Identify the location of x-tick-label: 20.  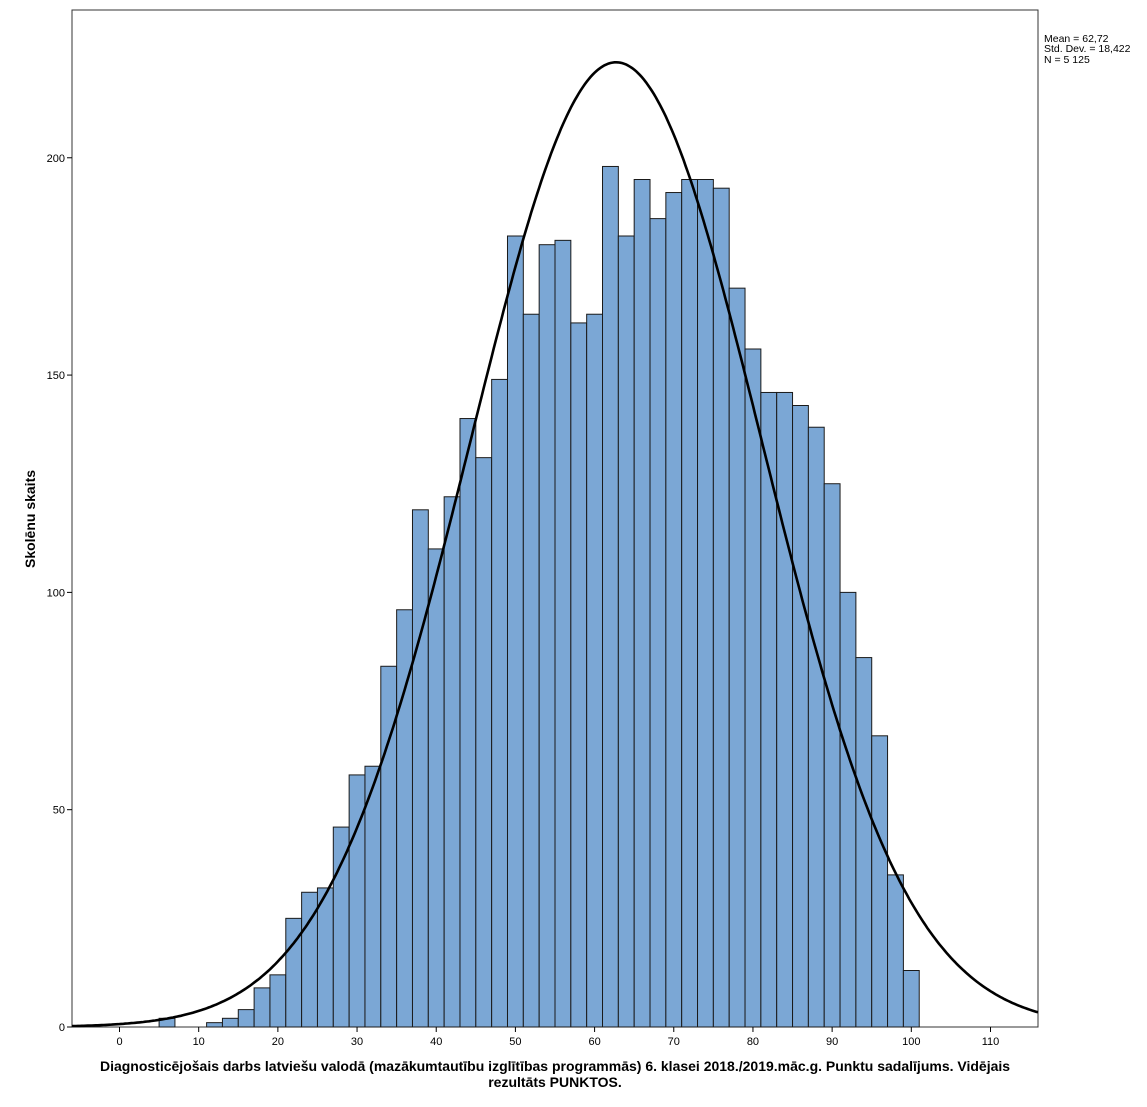
(278, 1042).